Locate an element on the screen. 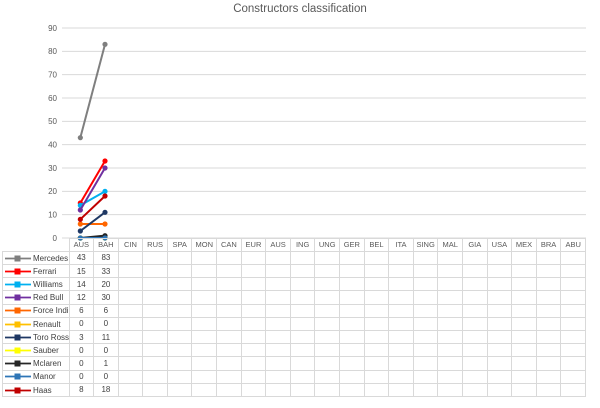  race-header-cell: MON is located at coordinates (204, 245).